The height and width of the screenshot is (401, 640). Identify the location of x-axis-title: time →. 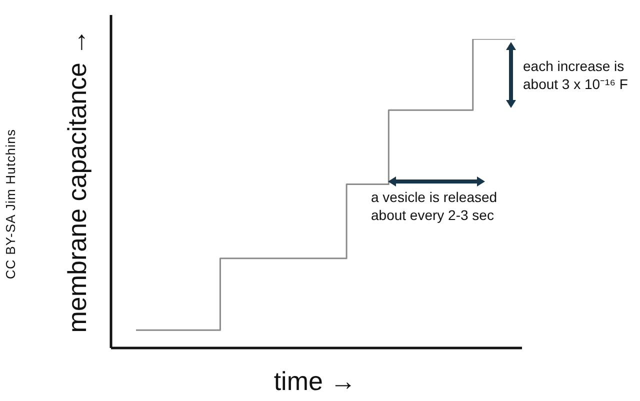
(315, 381).